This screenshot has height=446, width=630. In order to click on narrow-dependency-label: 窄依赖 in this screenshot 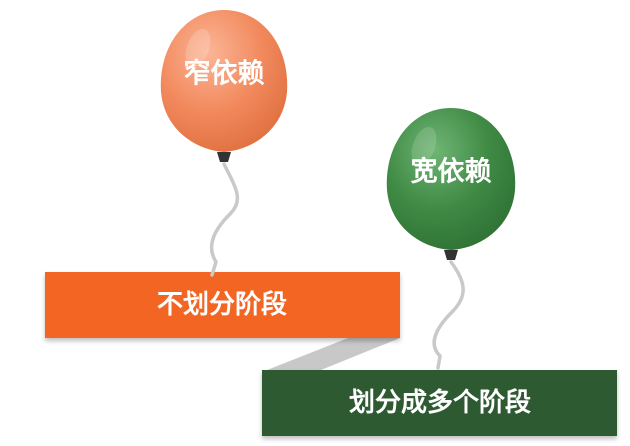, I will do `click(224, 74)`.